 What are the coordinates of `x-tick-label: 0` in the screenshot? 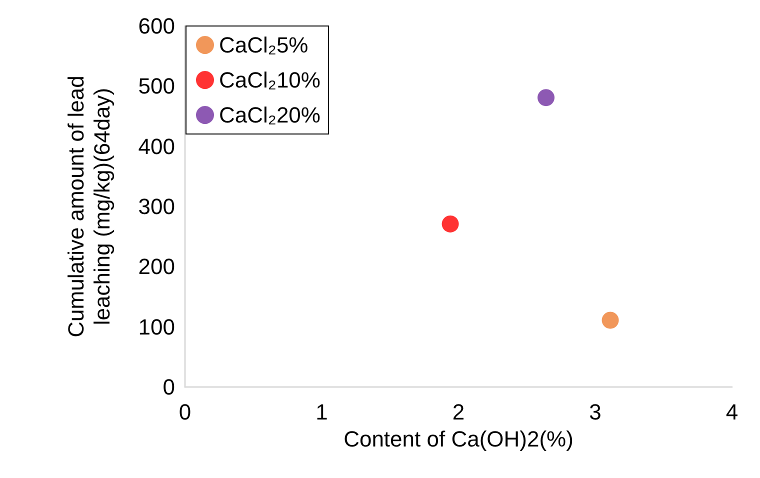 It's located at (185, 412).